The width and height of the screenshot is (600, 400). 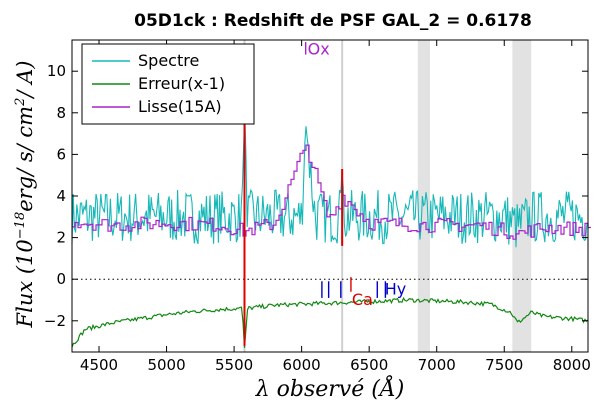 I want to click on legend: Spectre Erreur(x-1) Lisse(15A), so click(x=168, y=84).